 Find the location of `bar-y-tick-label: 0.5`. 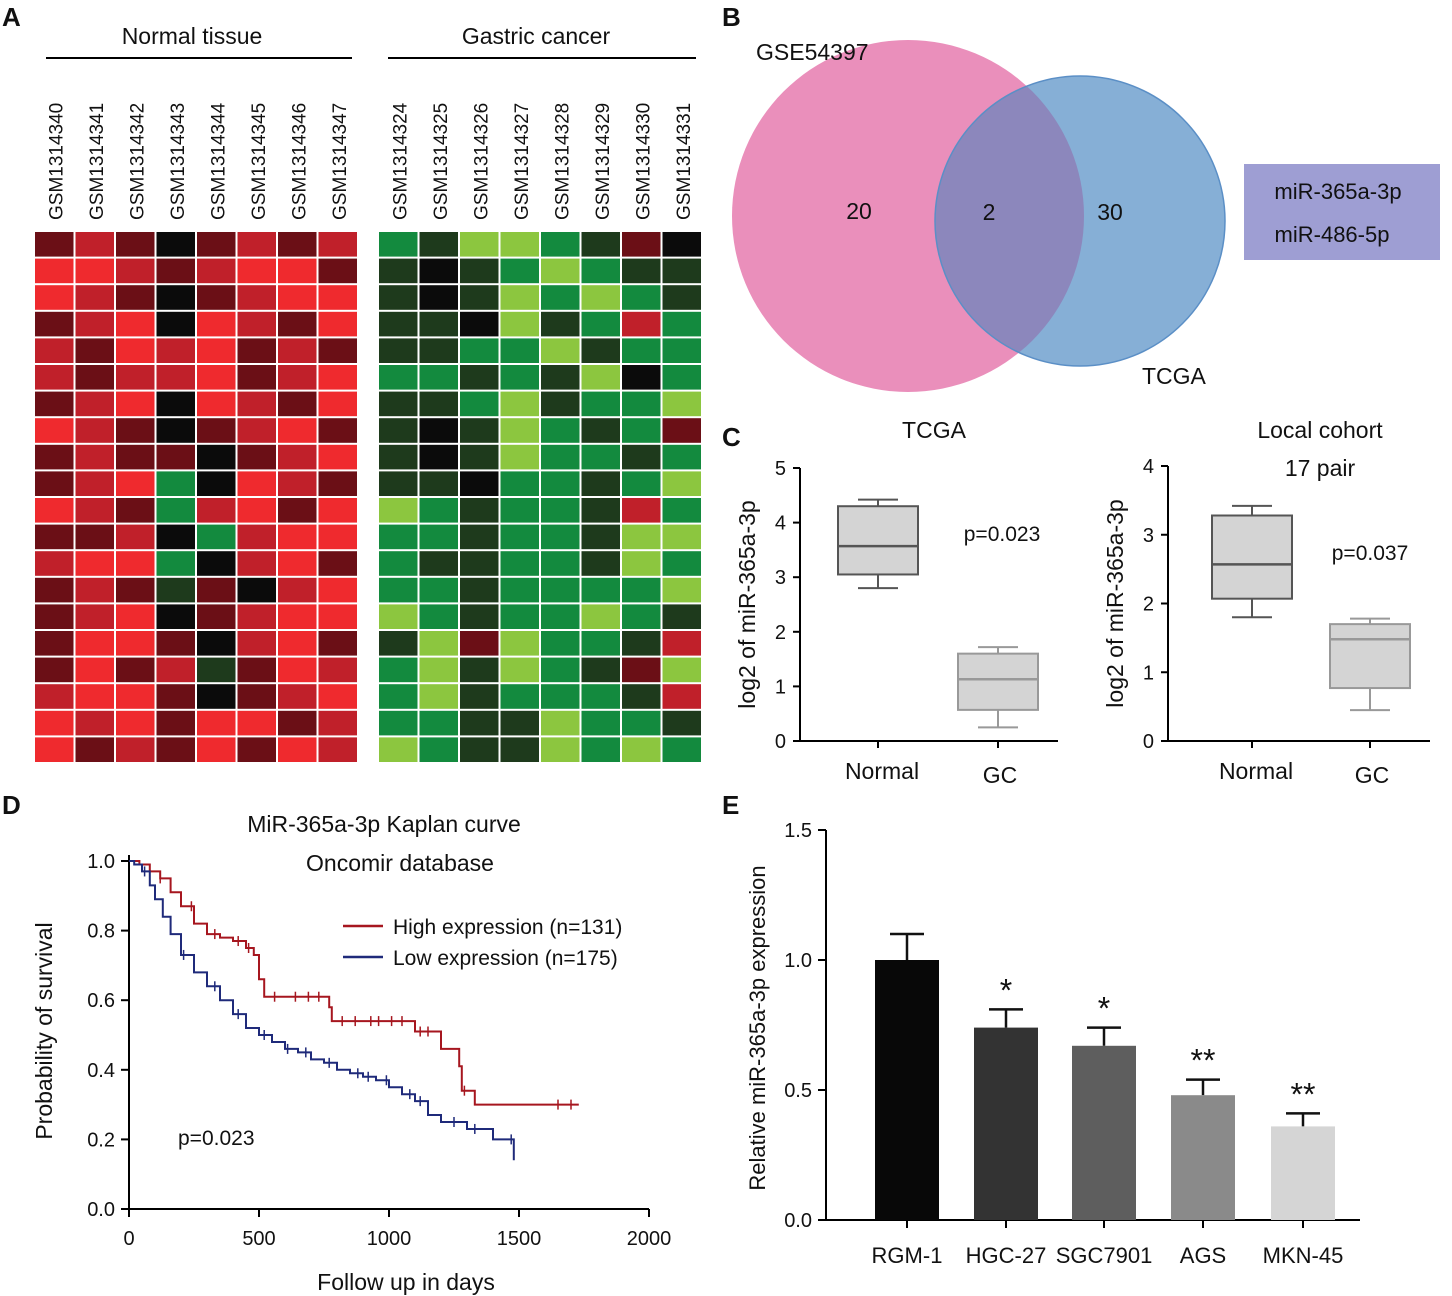

bar-y-tick-label: 0.5 is located at coordinates (798, 1091).